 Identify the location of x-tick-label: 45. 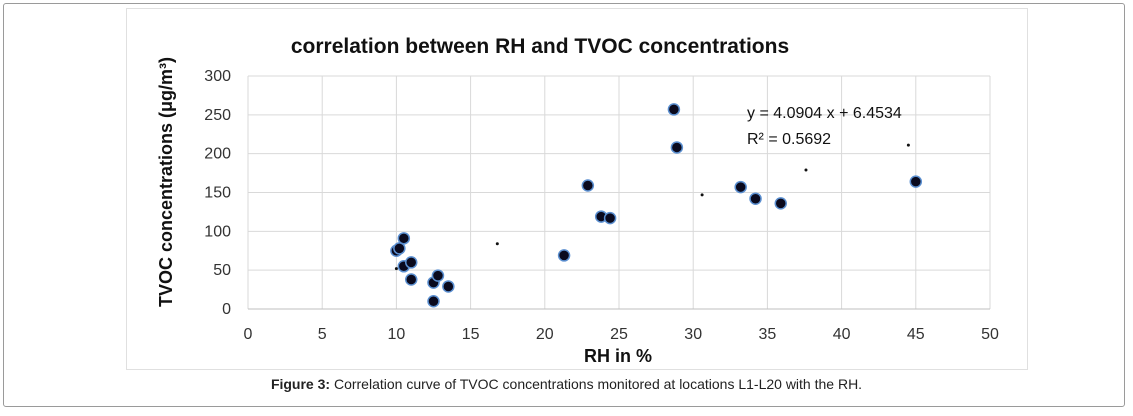
(916, 334).